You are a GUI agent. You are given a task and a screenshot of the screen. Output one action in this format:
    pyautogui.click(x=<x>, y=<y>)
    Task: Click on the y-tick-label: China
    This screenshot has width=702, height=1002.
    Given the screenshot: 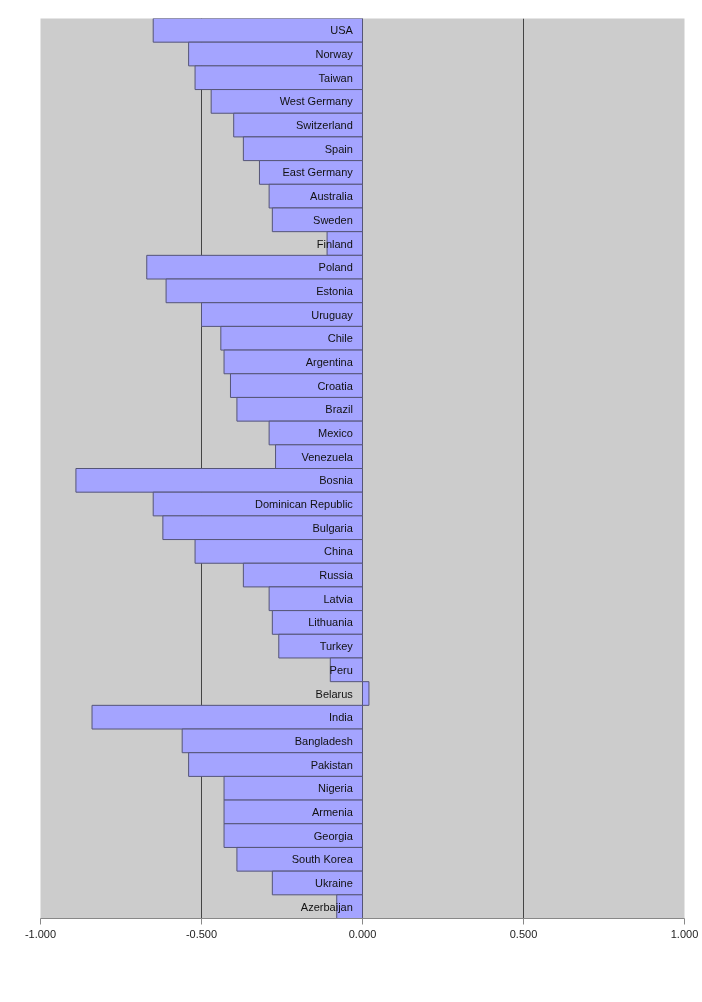 What is the action you would take?
    pyautogui.click(x=339, y=551)
    